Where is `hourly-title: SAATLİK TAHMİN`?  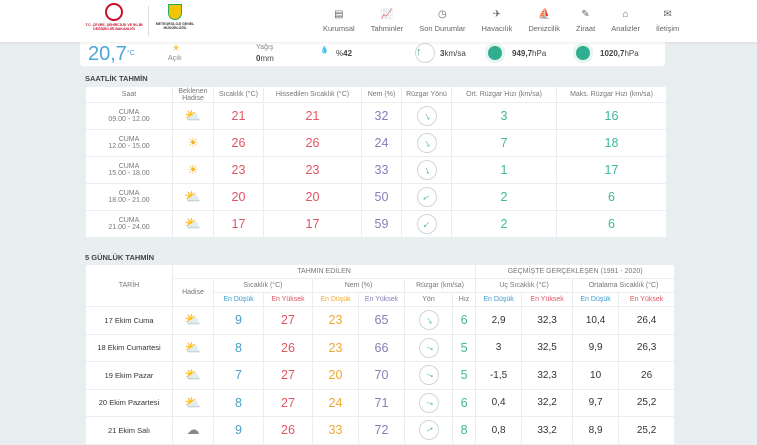 hourly-title: SAATLİK TAHMİN is located at coordinates (116, 78).